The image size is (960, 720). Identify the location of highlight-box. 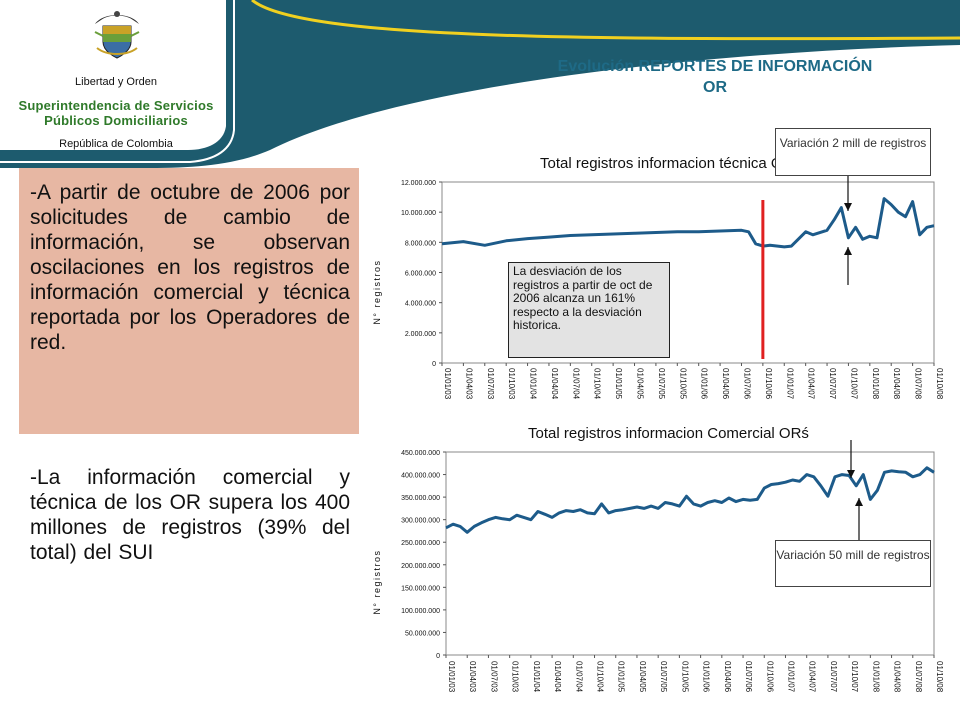
(189, 301).